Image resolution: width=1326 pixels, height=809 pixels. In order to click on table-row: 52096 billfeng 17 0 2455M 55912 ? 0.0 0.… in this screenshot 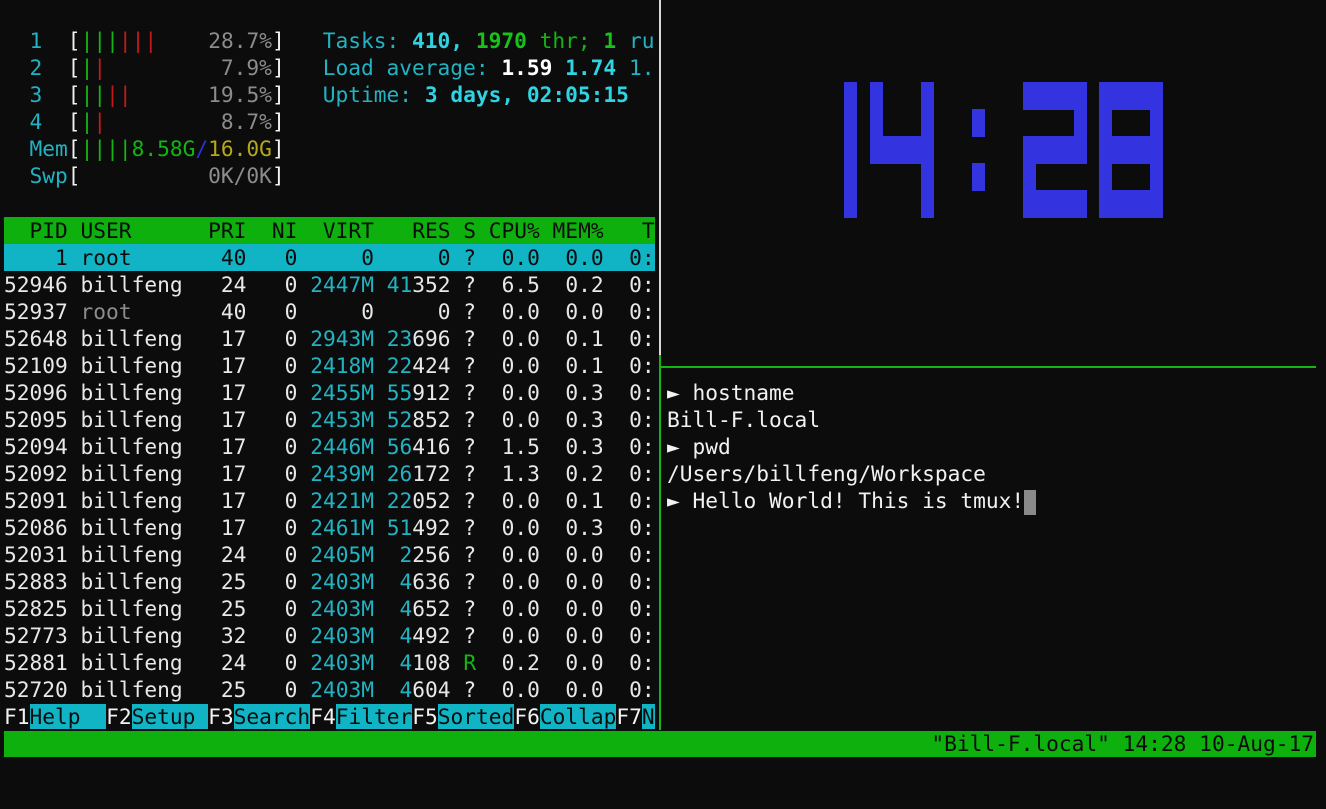, I will do `click(329, 392)`.